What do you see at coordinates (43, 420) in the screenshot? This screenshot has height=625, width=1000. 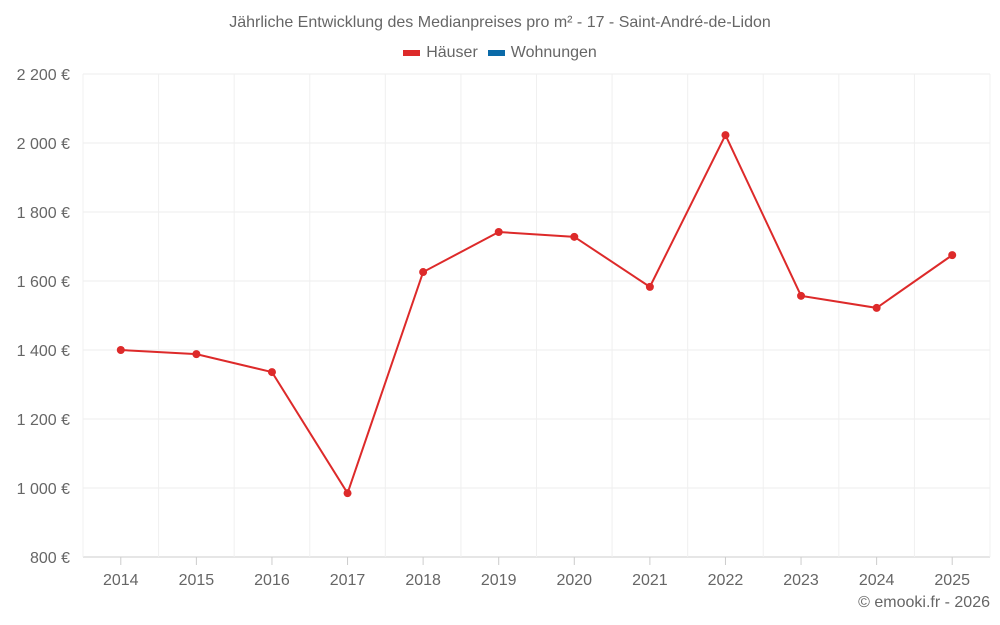 I see `y-tick-label: 1 200 €` at bounding box center [43, 420].